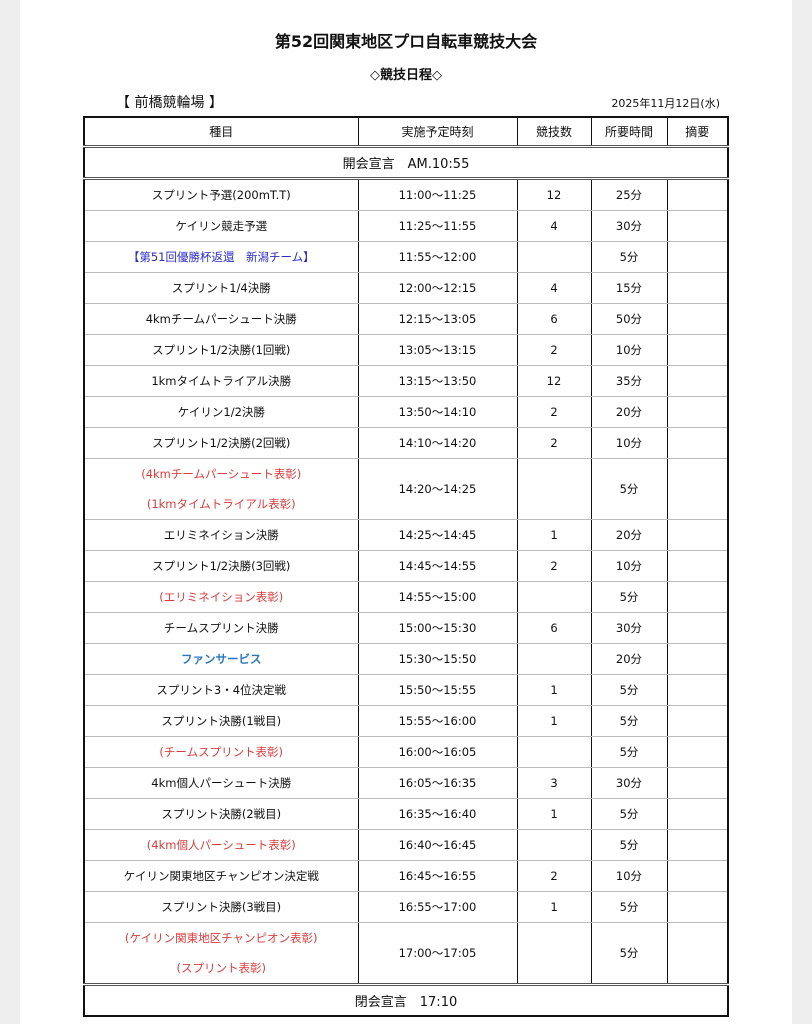 The image size is (812, 1024). Describe the element at coordinates (169, 103) in the screenshot. I see `venue-label: 【 前橋競輪場 】` at that location.